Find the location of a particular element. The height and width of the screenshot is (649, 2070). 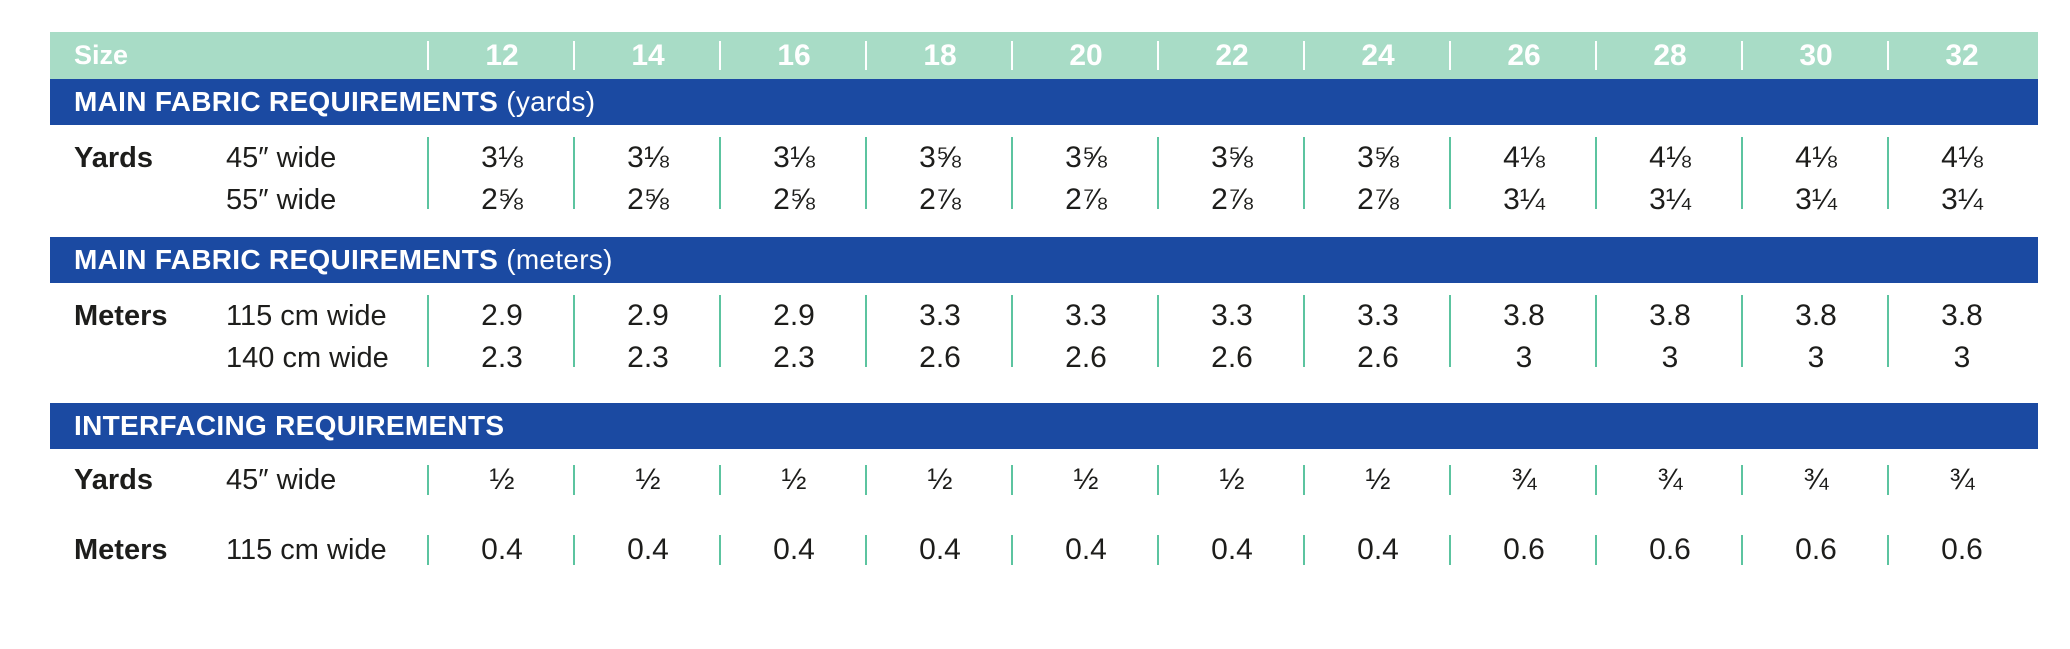

value-cell: 0.6 is located at coordinates (1670, 549).